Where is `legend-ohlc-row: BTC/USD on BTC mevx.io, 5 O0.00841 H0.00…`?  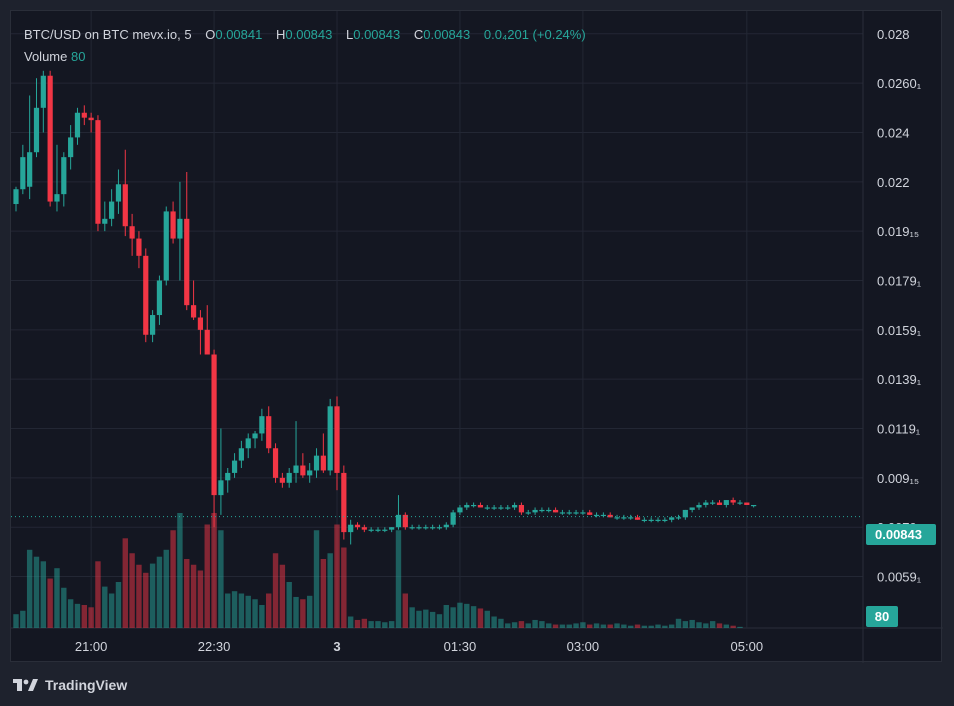
legend-ohlc-row: BTC/USD on BTC mevx.io, 5 O0.00841 H0.00… is located at coordinates (305, 35).